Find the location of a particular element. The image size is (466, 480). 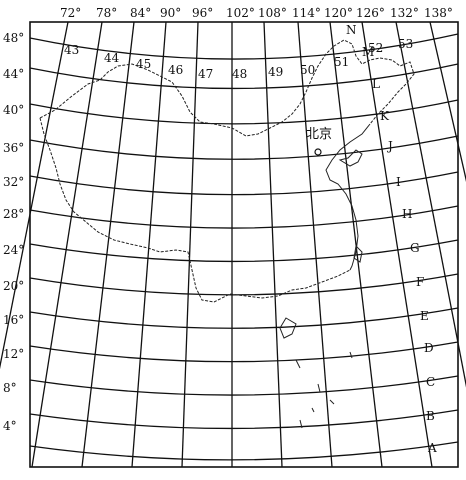

row-letter-label: H is located at coordinates (407, 214).